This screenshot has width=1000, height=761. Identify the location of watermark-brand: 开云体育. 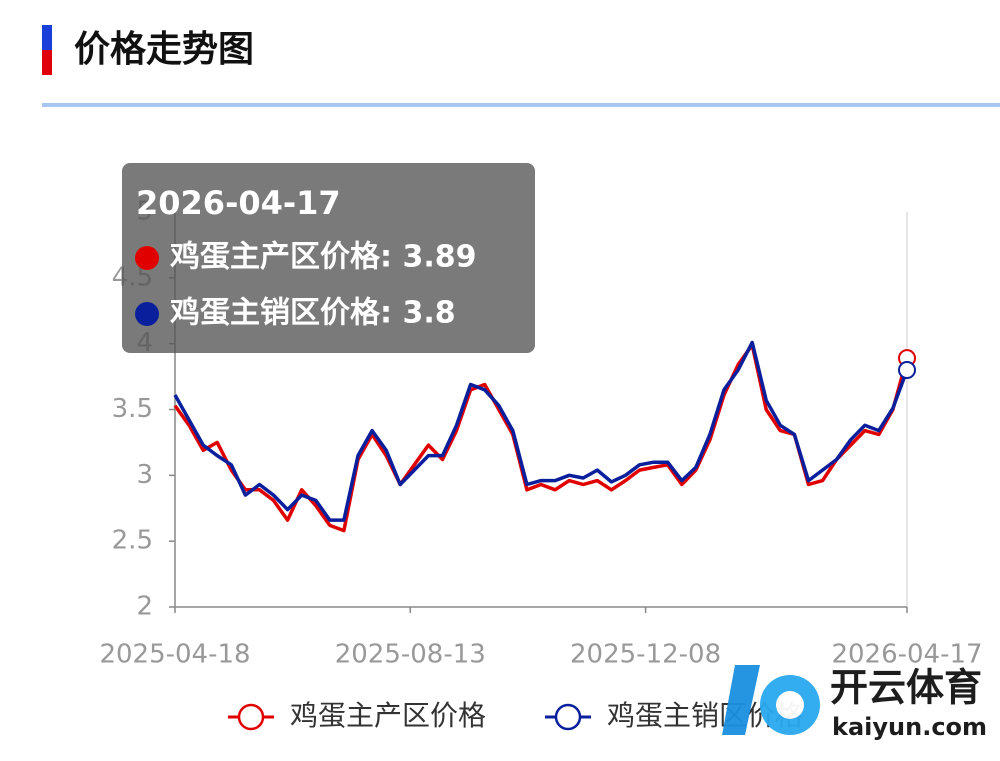
(906, 688).